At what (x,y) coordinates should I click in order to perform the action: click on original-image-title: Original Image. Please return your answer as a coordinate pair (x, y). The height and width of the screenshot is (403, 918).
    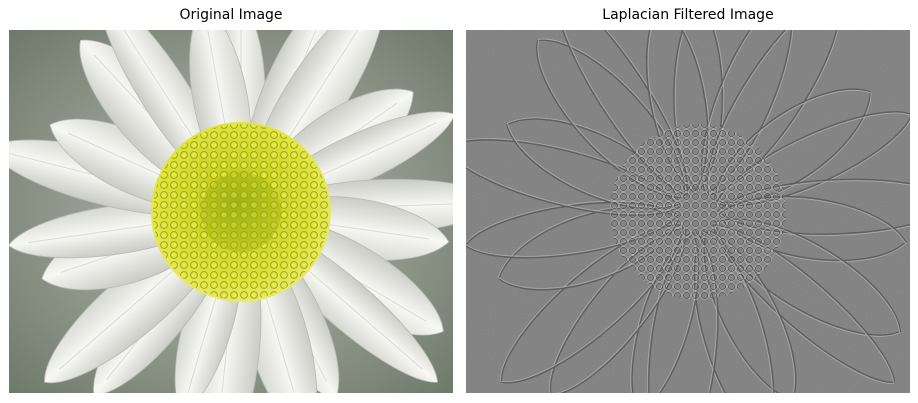
    Looking at the image, I should click on (231, 15).